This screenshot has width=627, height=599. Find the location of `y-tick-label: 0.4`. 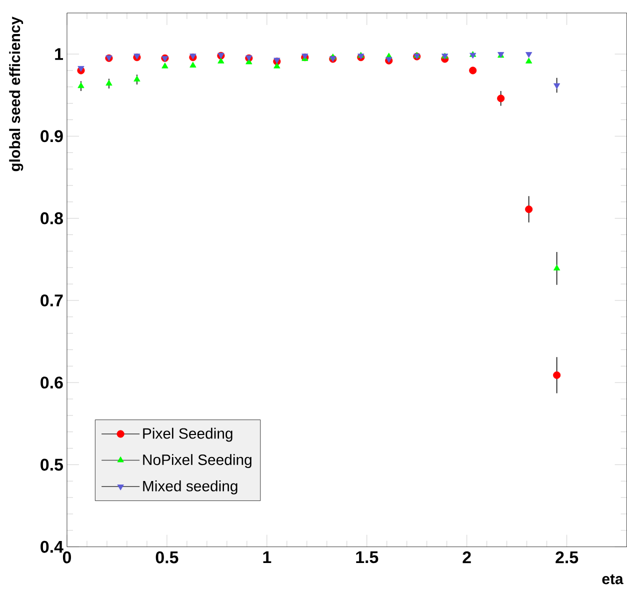

y-tick-label: 0.4 is located at coordinates (52, 546).